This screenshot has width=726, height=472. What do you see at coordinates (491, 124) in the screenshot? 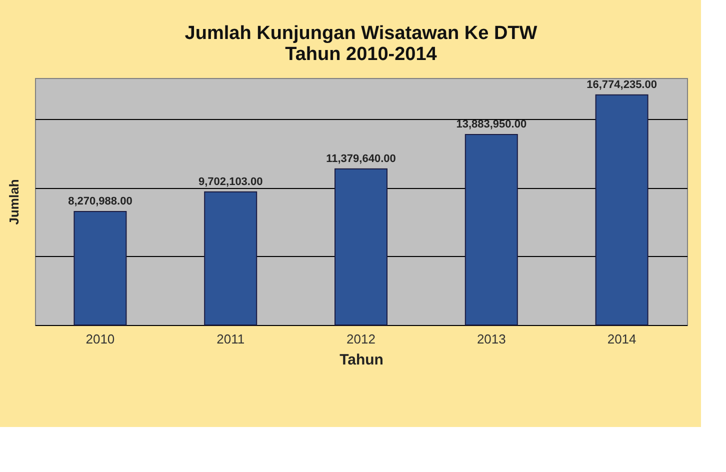
I see `data-label: 13,883,950.00` at bounding box center [491, 124].